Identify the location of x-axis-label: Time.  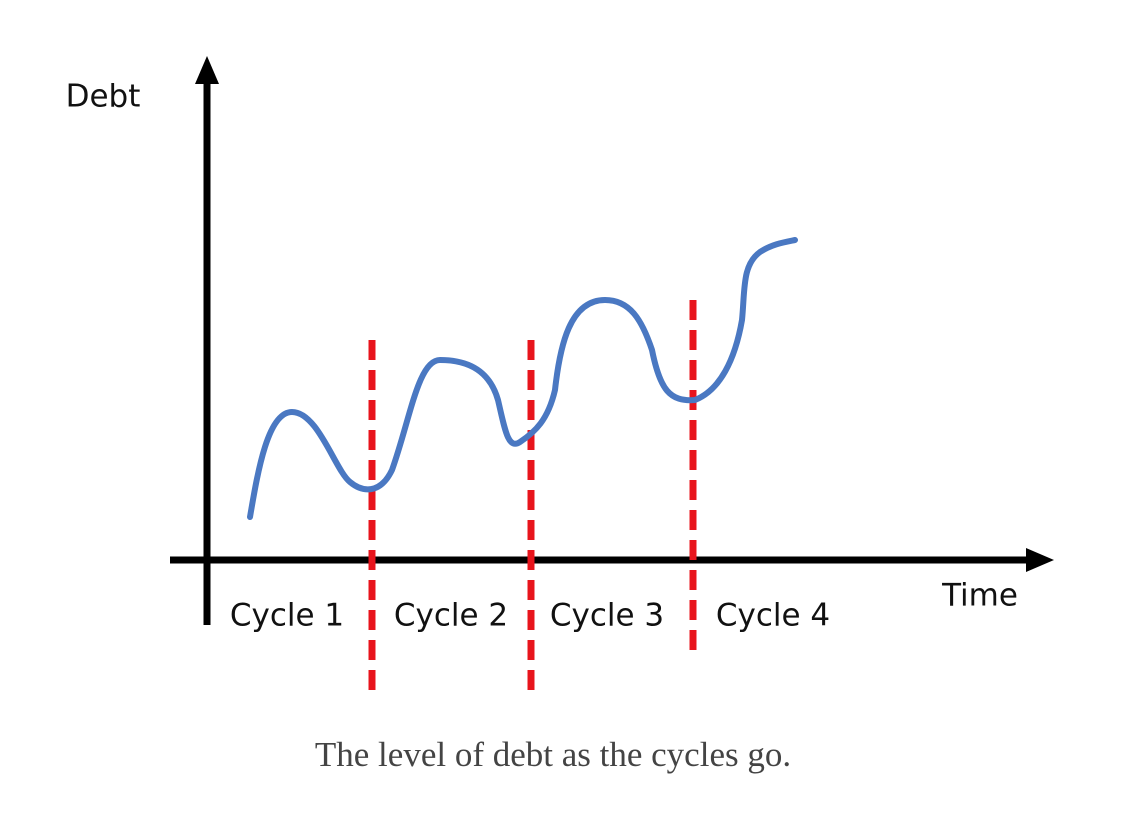
(979, 596).